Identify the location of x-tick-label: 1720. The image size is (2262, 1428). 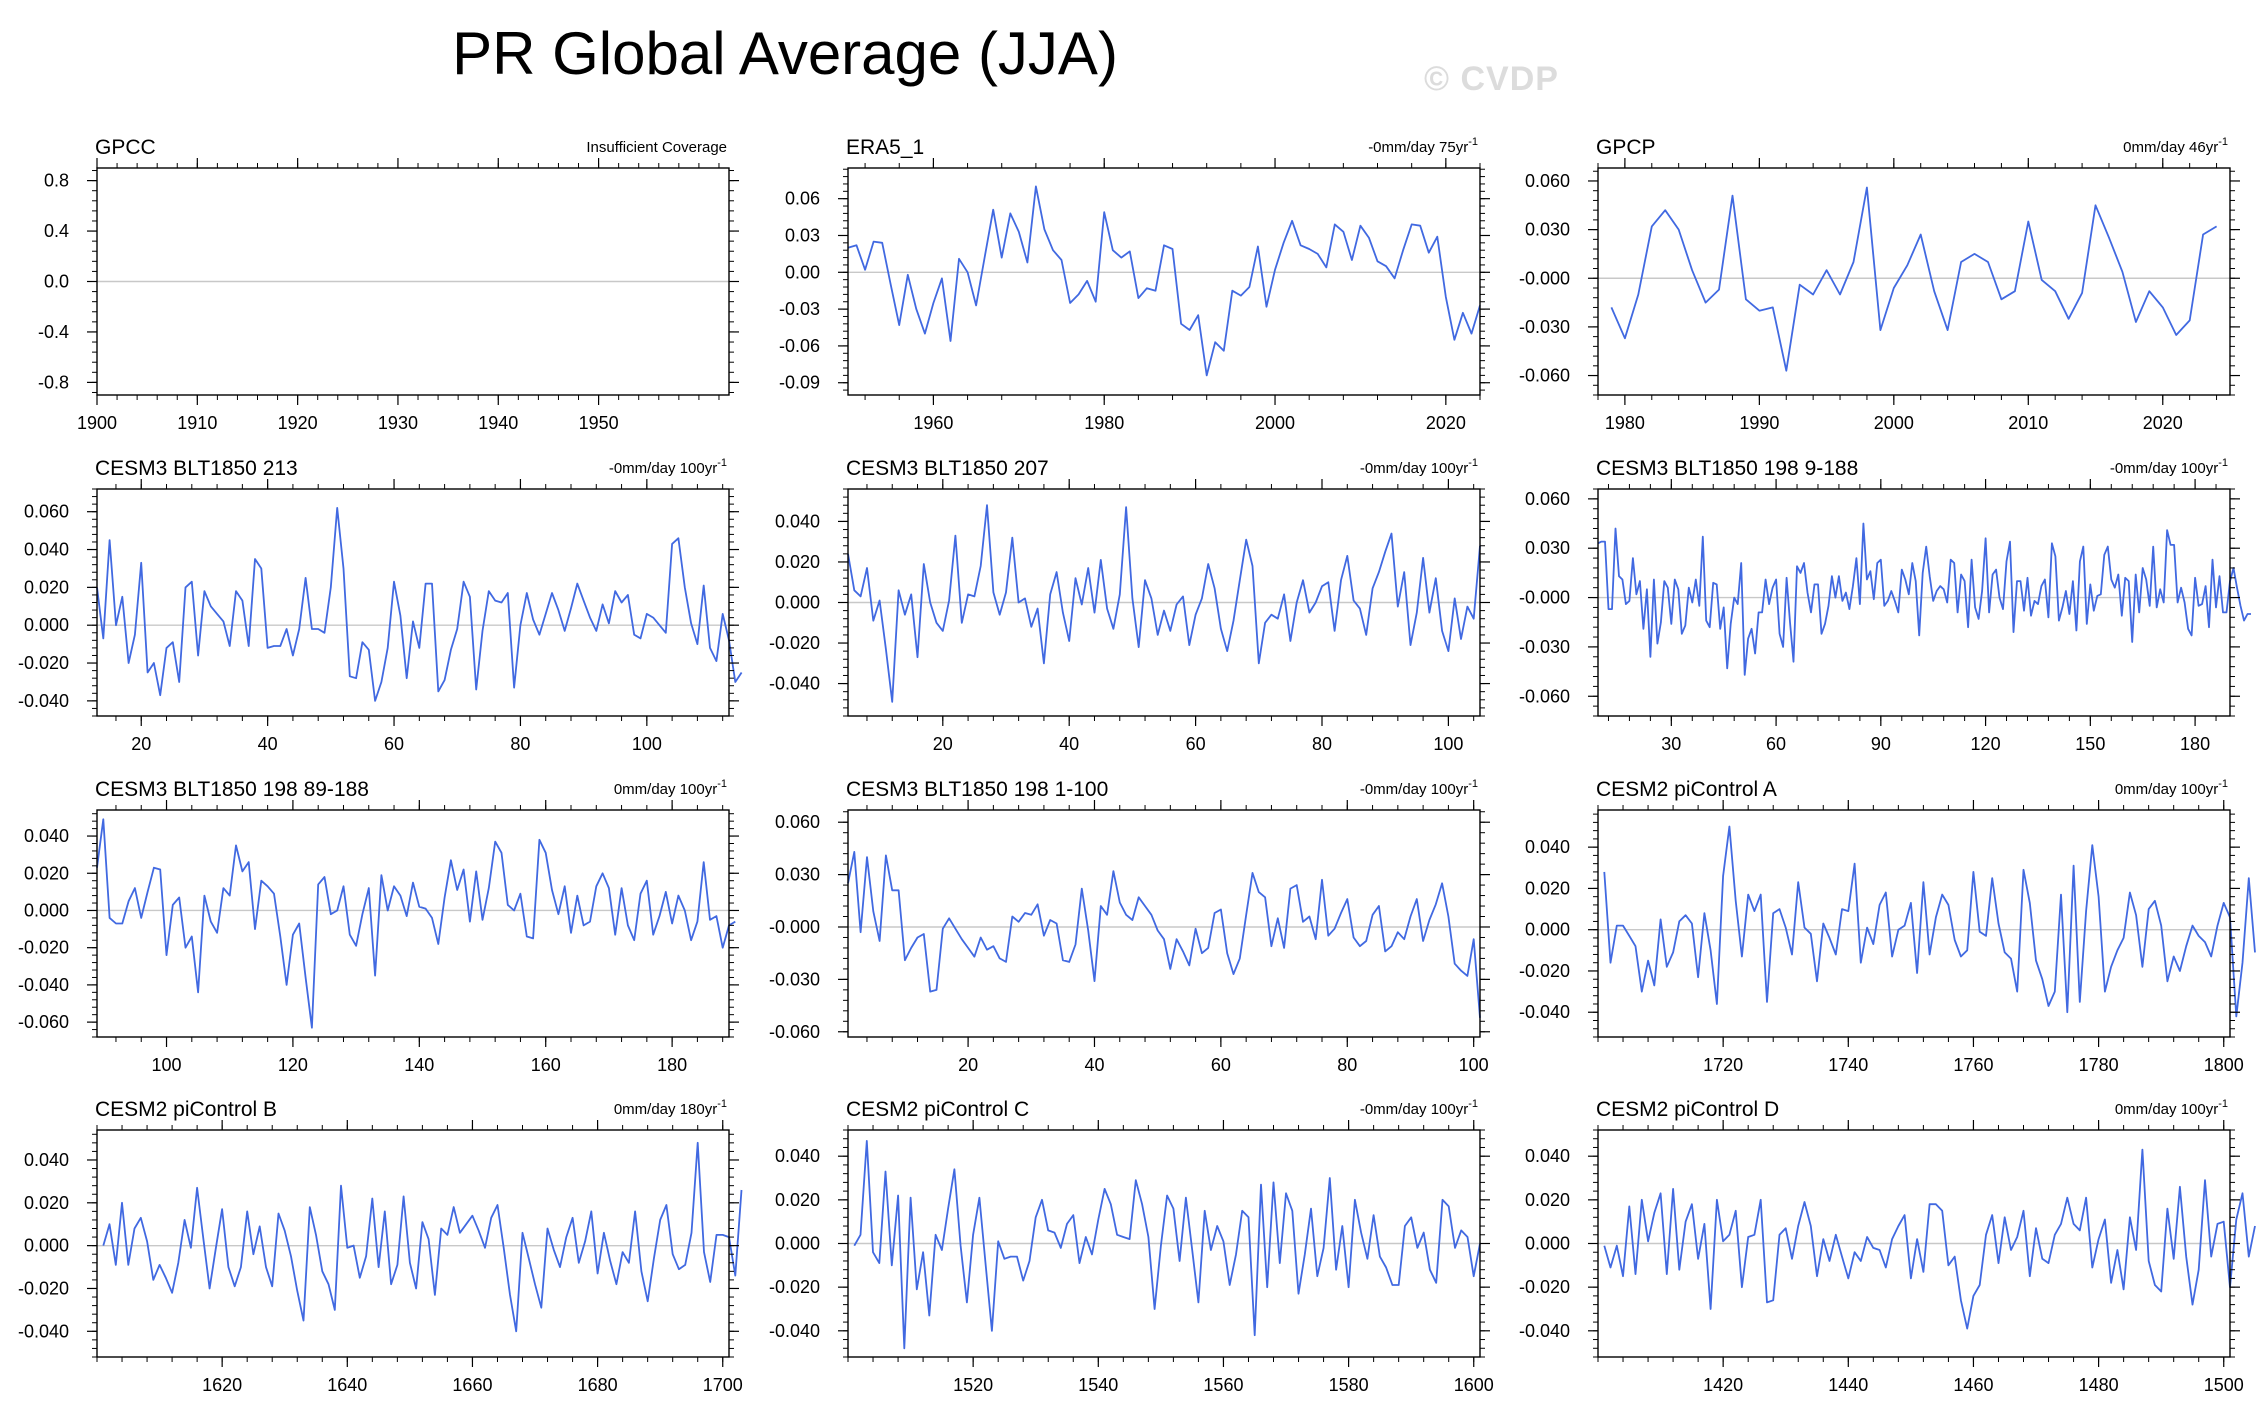
(1723, 1065).